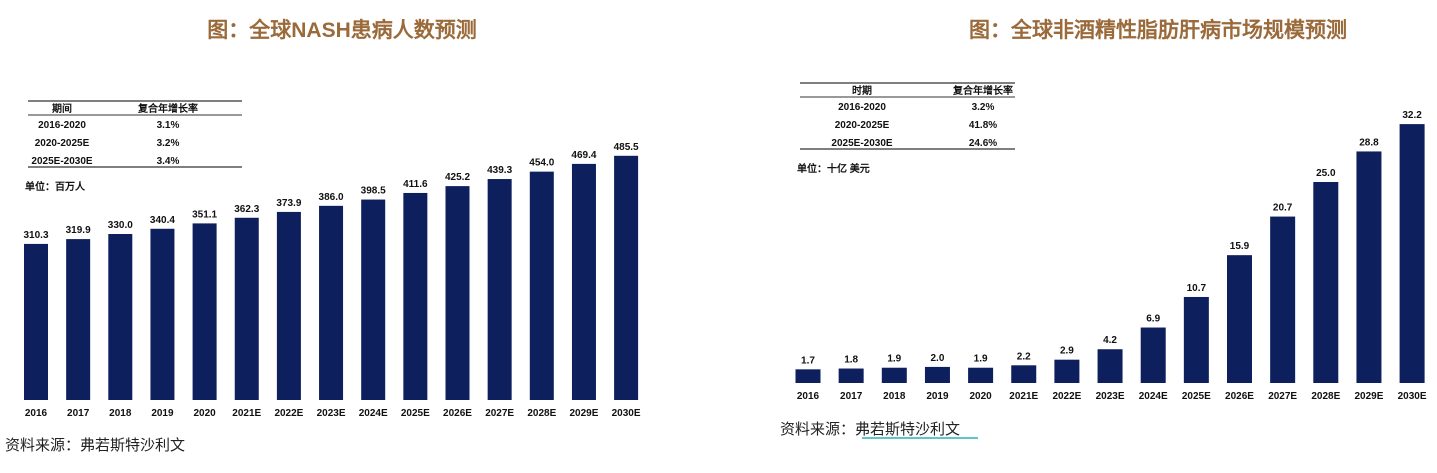 The height and width of the screenshot is (473, 1437). Describe the element at coordinates (1239, 319) in the screenshot. I see `bar-2026E` at that location.